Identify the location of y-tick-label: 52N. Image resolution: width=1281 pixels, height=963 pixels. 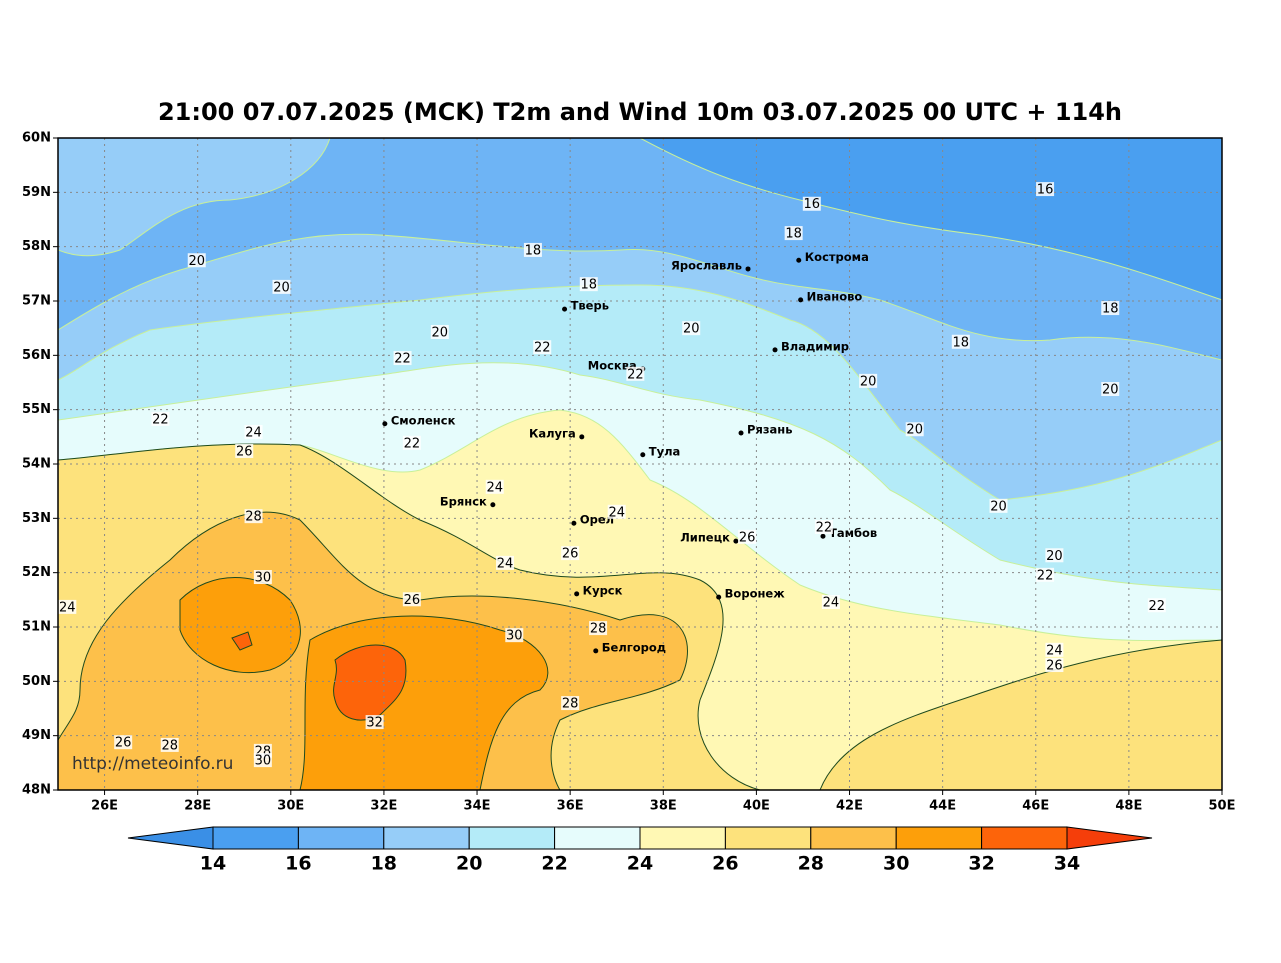
(36, 572).